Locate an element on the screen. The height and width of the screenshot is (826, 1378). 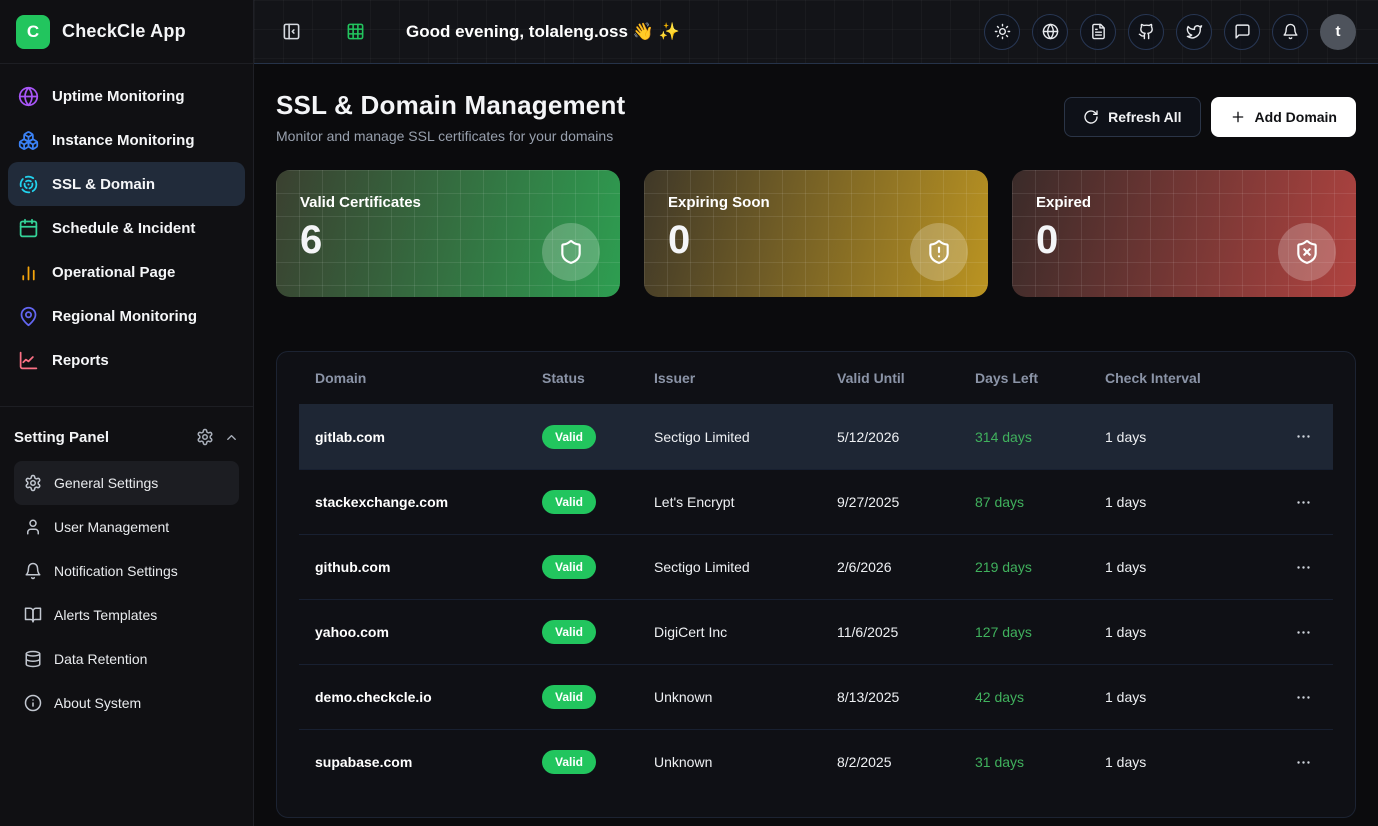
column-header-days-left: Days Left is located at coordinates (1007, 378).